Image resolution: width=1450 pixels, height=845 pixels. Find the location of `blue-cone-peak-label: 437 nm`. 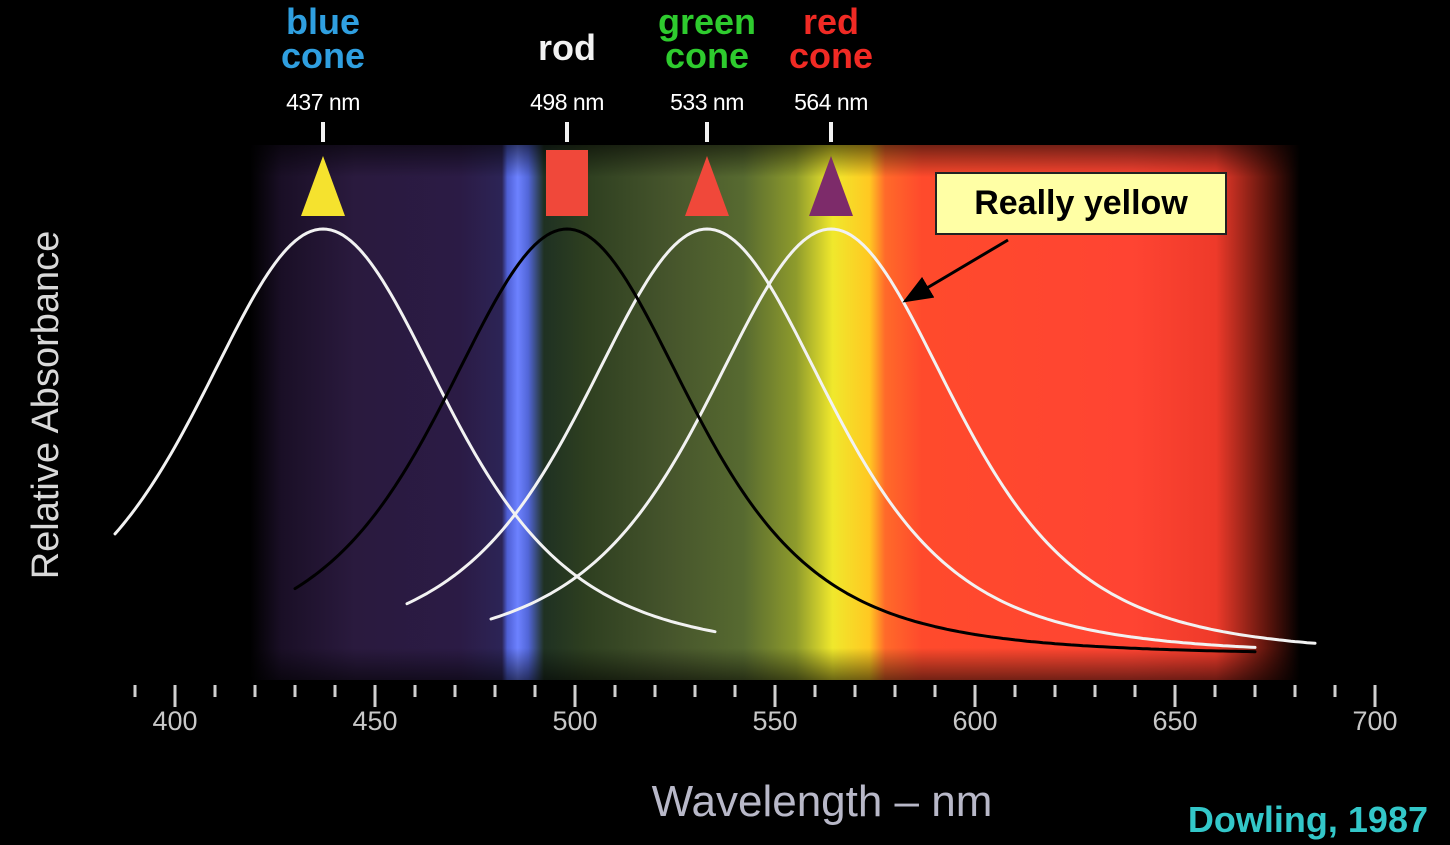

blue-cone-peak-label: 437 nm is located at coordinates (323, 102).